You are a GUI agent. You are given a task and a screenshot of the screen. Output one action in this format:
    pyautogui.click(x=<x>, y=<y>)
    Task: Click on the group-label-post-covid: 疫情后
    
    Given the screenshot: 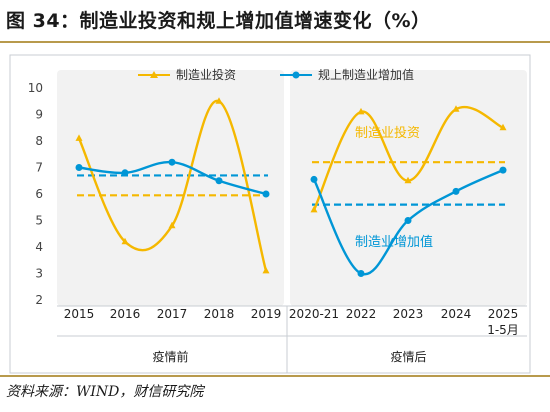 What is the action you would take?
    pyautogui.click(x=408, y=356)
    